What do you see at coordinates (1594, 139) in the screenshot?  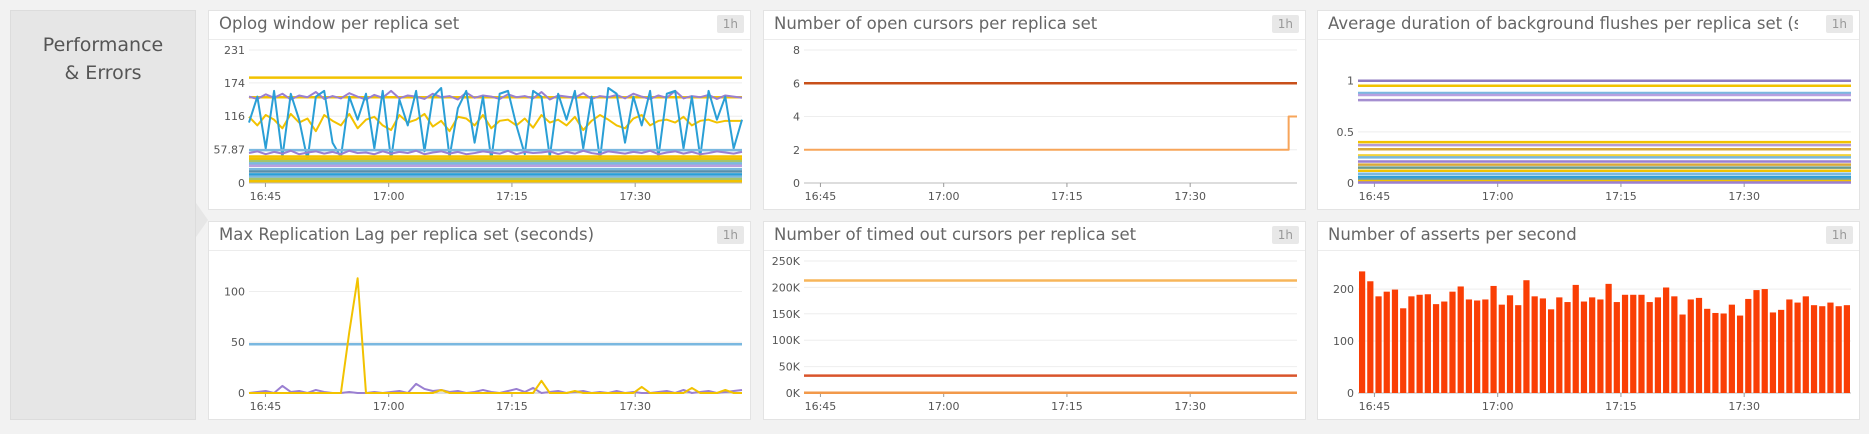 I see `chart-background-flushes: 0 0.5 1 16:45 17:00 17:15 17:30` at bounding box center [1594, 139].